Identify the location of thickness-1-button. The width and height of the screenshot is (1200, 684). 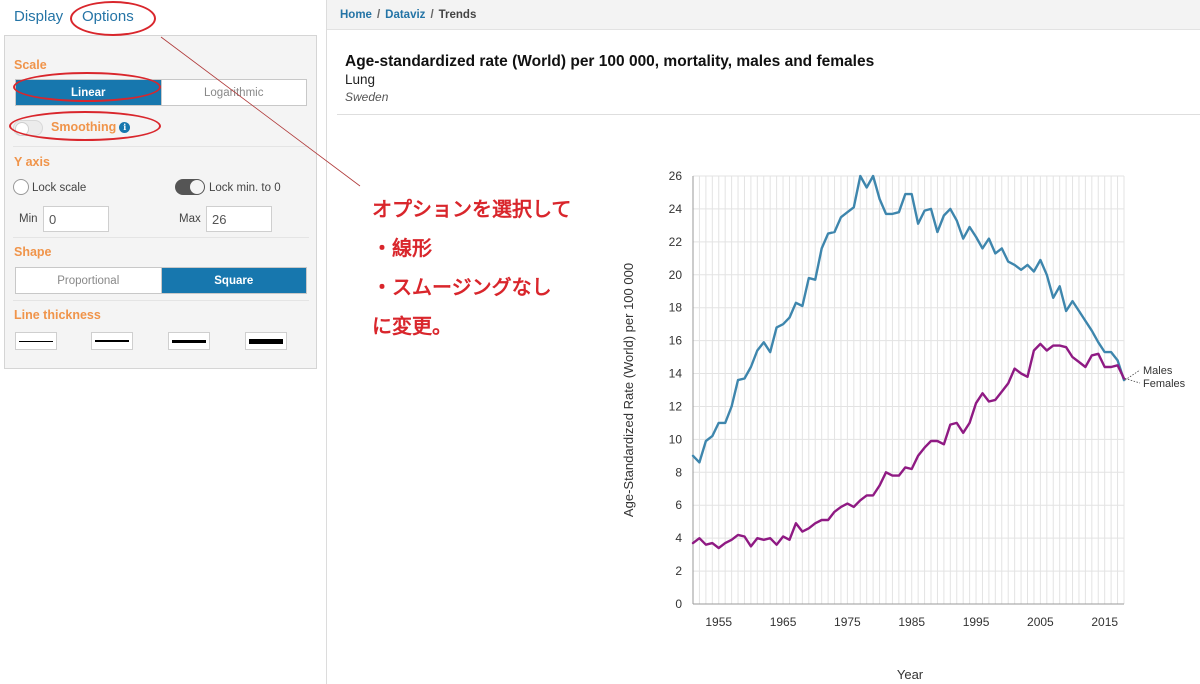
(36, 341).